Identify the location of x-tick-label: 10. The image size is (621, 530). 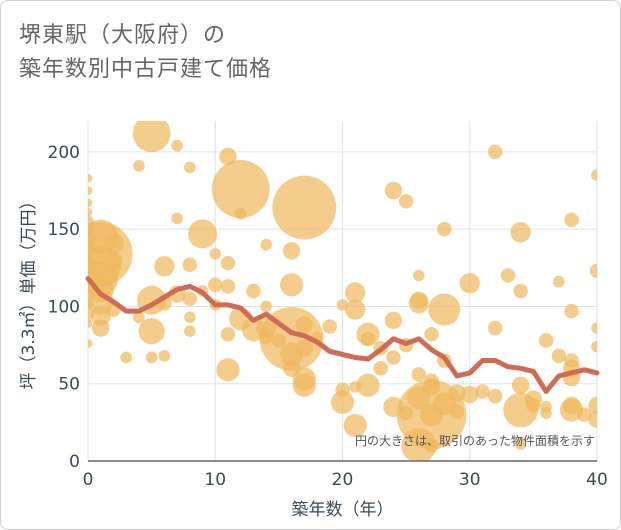
(215, 480).